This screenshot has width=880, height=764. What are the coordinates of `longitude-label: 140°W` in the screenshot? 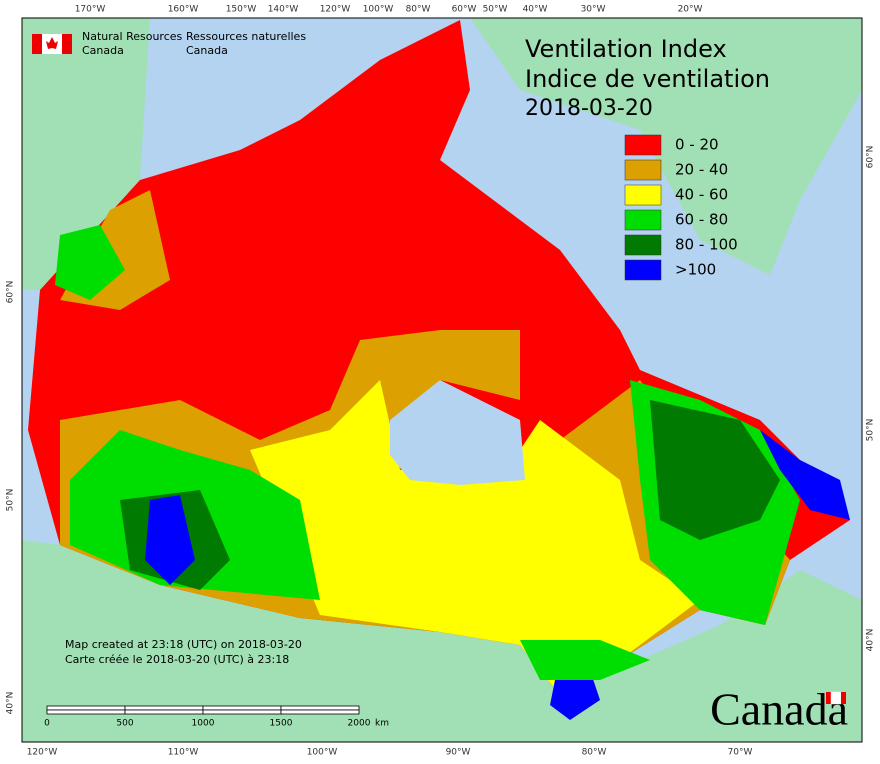 It's located at (283, 10).